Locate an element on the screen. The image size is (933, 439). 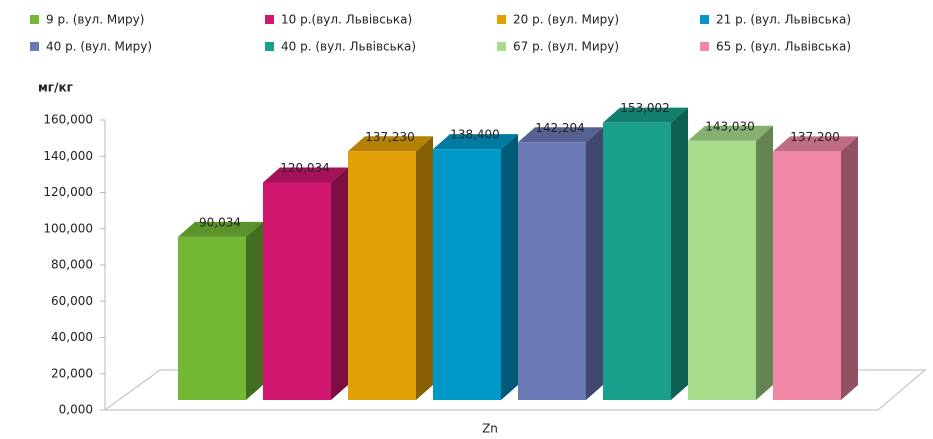
value-label: 142,204 is located at coordinates (560, 128).